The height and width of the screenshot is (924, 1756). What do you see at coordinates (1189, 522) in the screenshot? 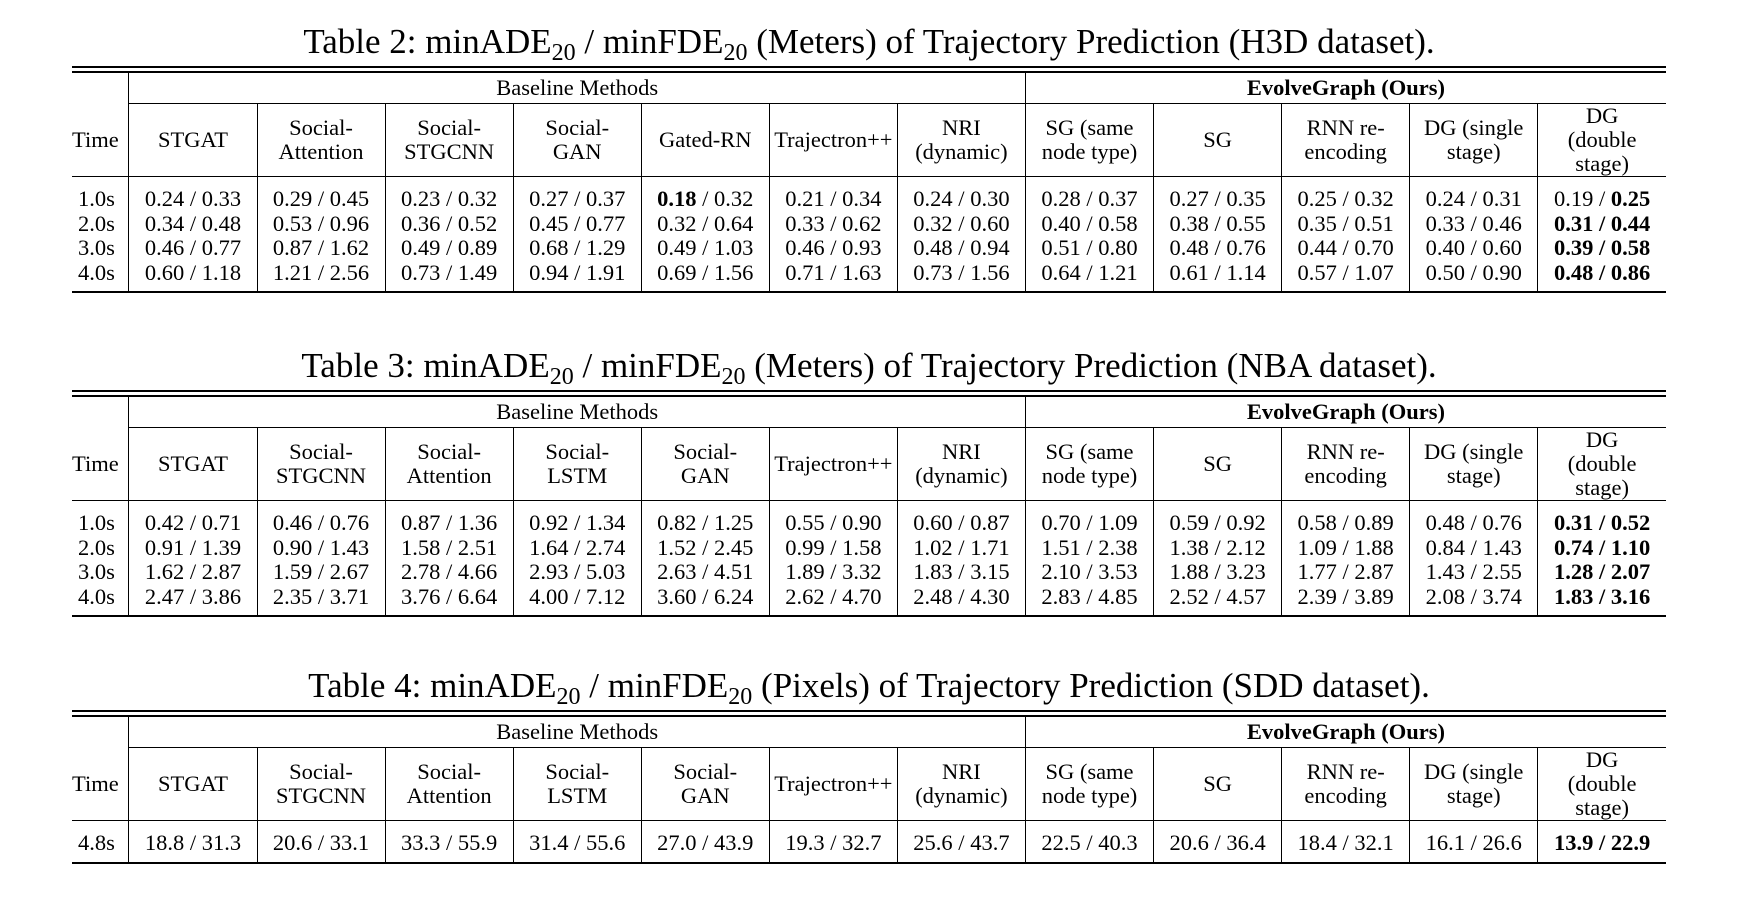
I see `ade-value: 0.59` at bounding box center [1189, 522].